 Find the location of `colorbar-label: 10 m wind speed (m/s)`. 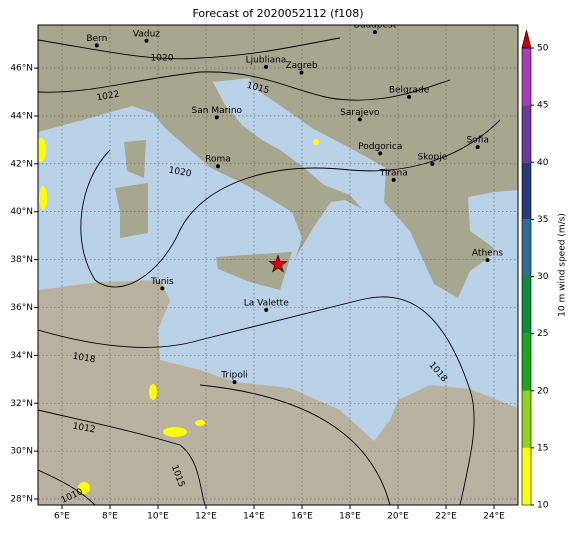

colorbar-label: 10 m wind speed (m/s) is located at coordinates (563, 265).